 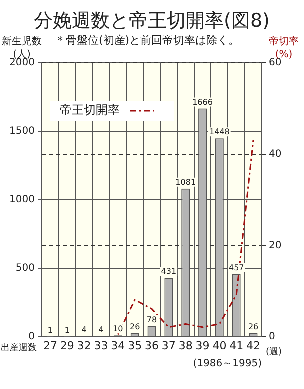 I want to click on data-label: 1666, so click(x=202, y=102).